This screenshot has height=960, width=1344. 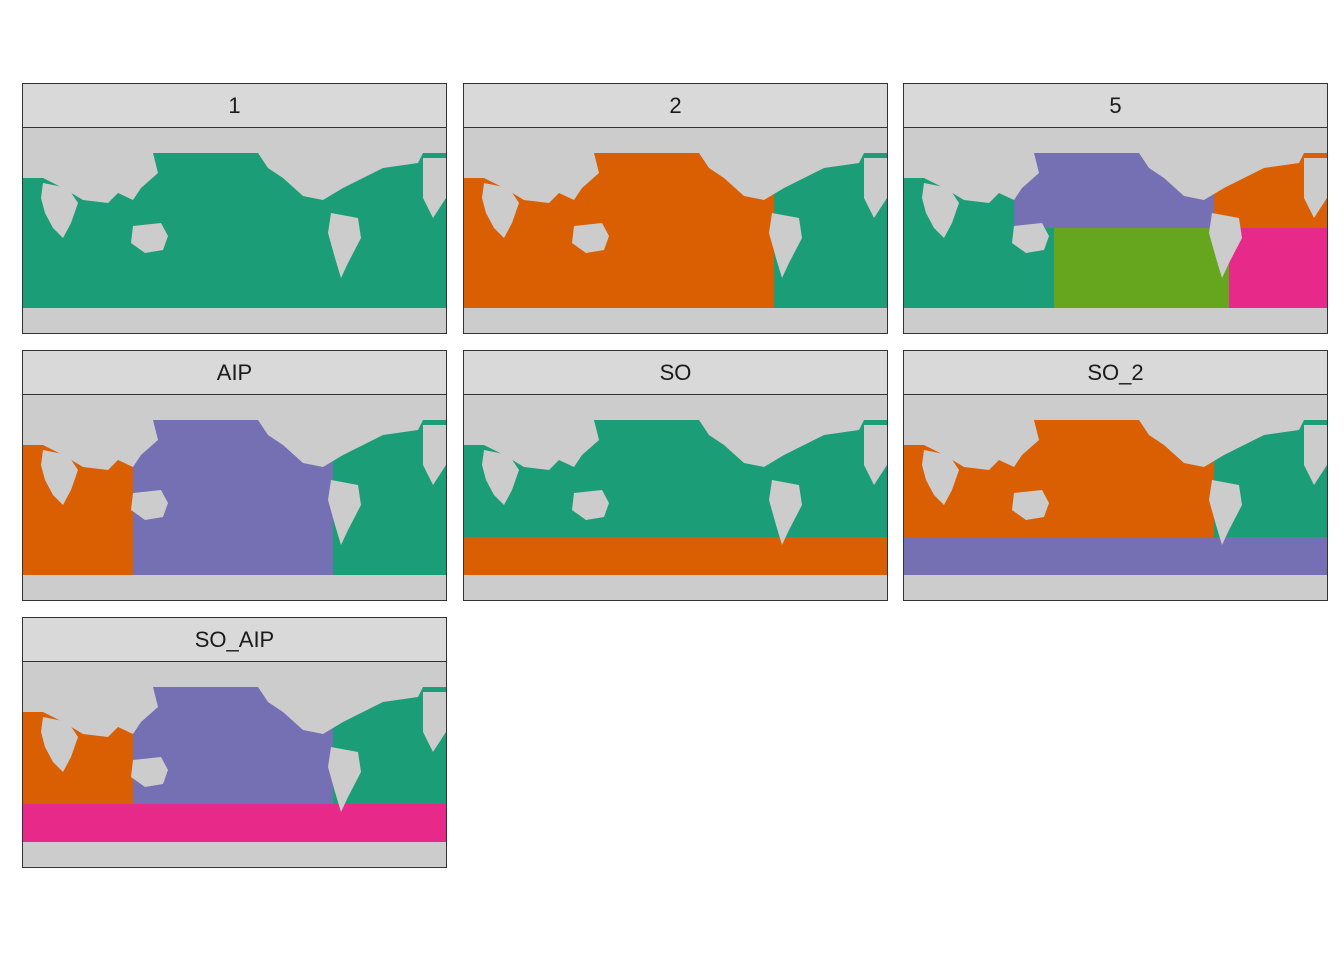 What do you see at coordinates (234, 320) in the screenshot?
I see `antarctica-land` at bounding box center [234, 320].